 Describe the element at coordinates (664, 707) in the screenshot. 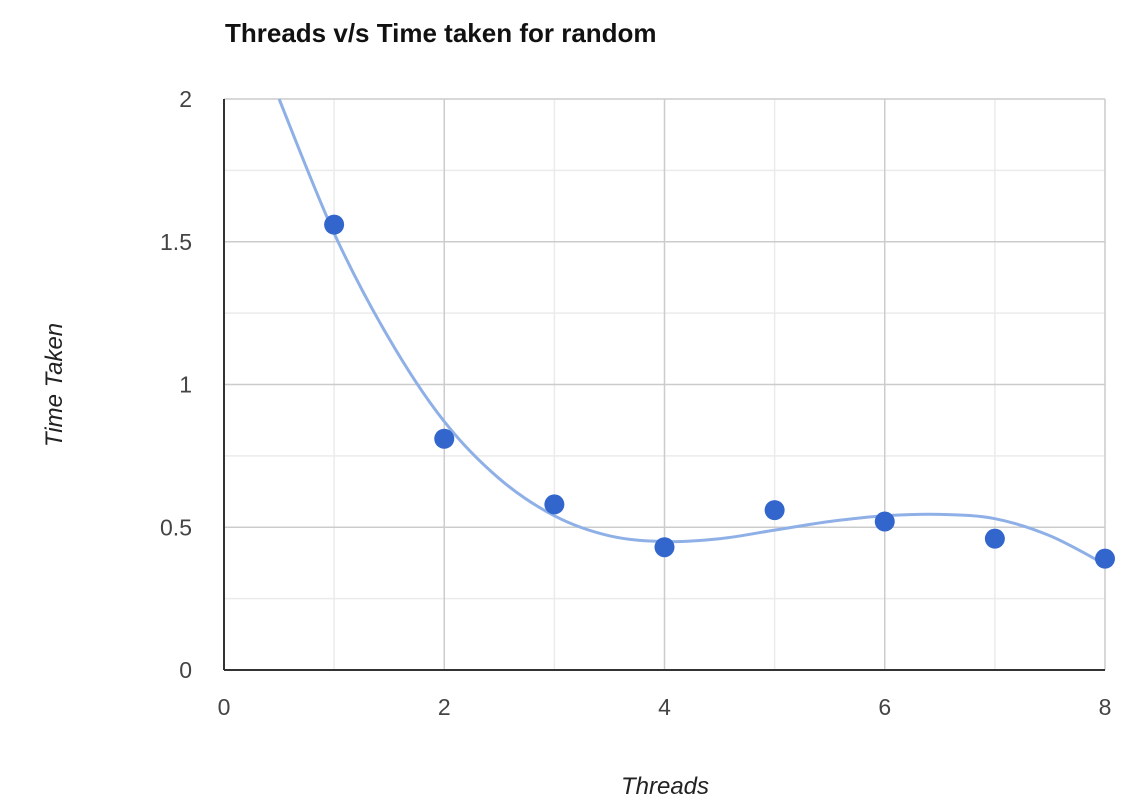

I see `x-tick-label: 4` at that location.